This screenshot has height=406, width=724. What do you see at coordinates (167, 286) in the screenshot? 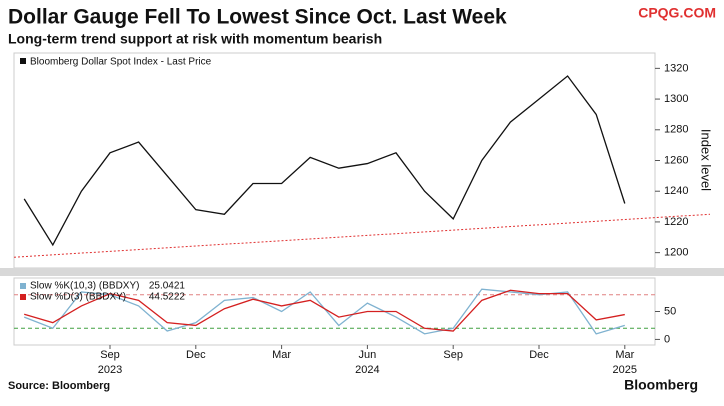
I see `legend-value: 25.0421` at bounding box center [167, 286].